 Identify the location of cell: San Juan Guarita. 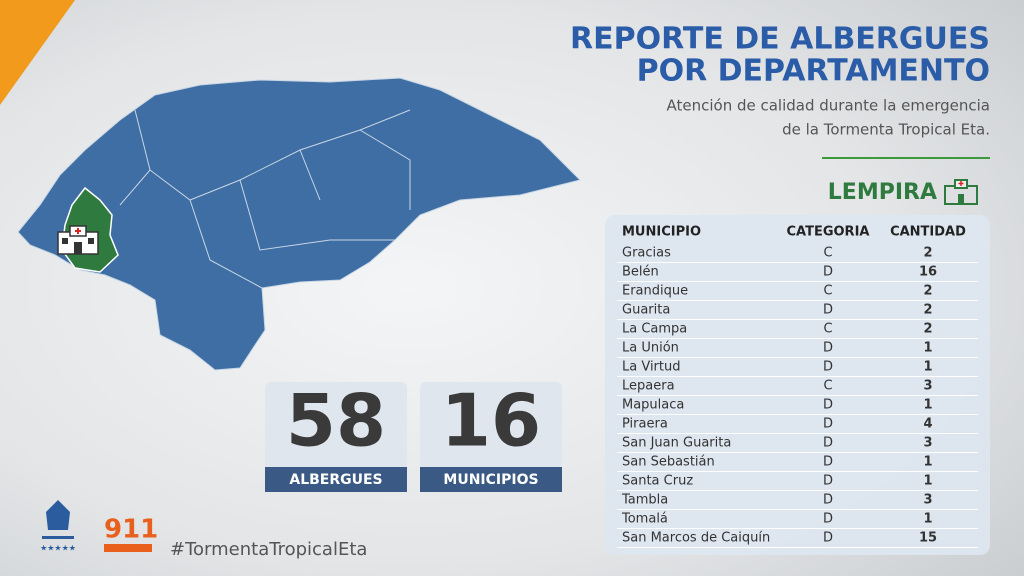
(676, 443).